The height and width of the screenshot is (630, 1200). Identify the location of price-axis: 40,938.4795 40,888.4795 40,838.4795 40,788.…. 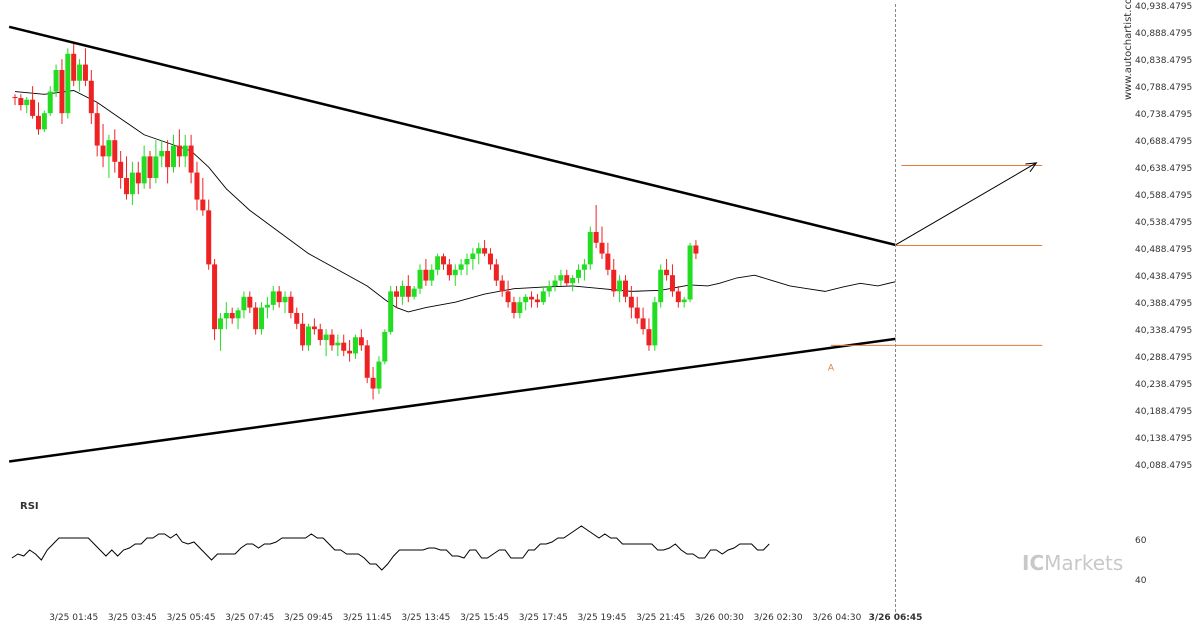
(1163, 236).